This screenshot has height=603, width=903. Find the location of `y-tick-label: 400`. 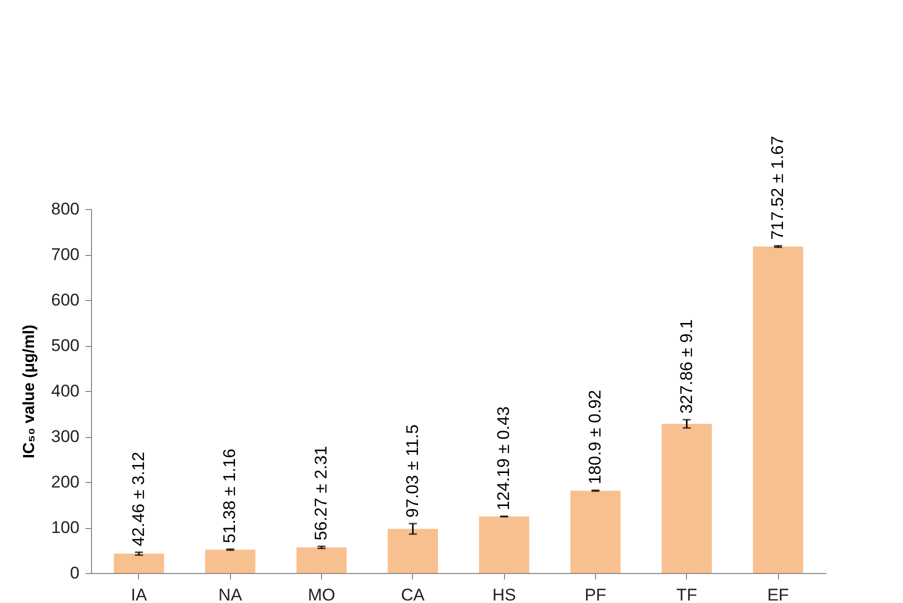

y-tick-label: 400 is located at coordinates (65, 391).